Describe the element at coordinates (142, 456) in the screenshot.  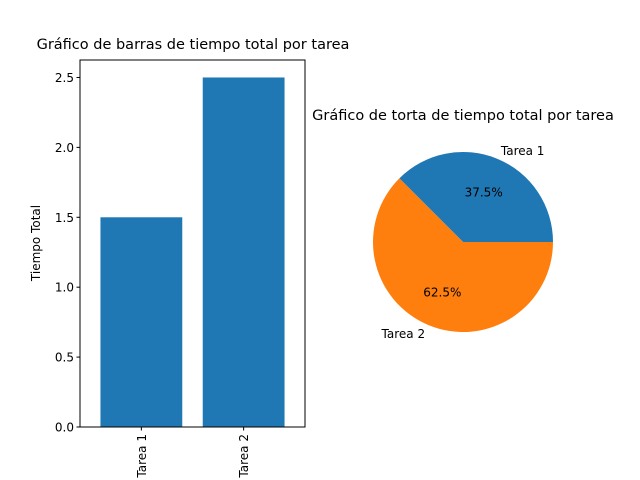
I see `x-tick-label: Tarea 1` at that location.